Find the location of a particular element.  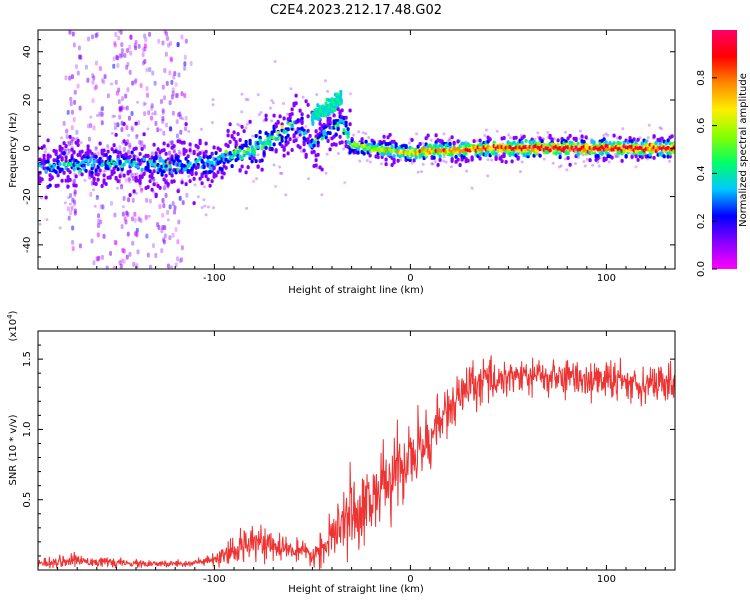

colorbar-tick-label: 0.0 is located at coordinates (701, 269).